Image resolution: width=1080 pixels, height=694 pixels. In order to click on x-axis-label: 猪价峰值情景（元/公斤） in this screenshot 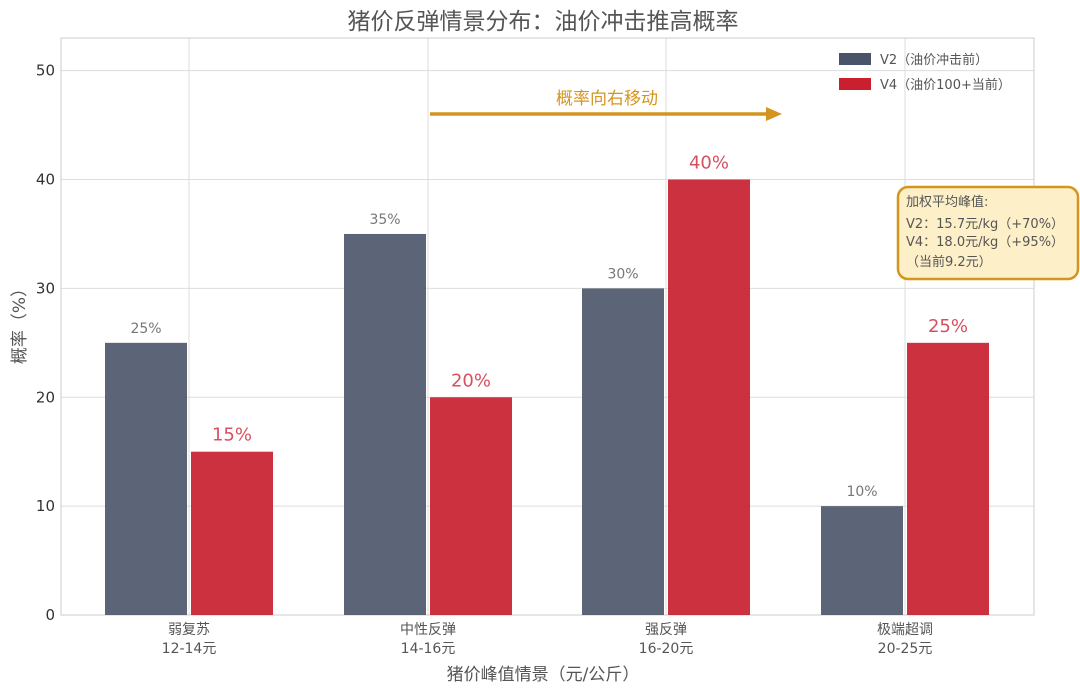, I will do `click(543, 675)`.